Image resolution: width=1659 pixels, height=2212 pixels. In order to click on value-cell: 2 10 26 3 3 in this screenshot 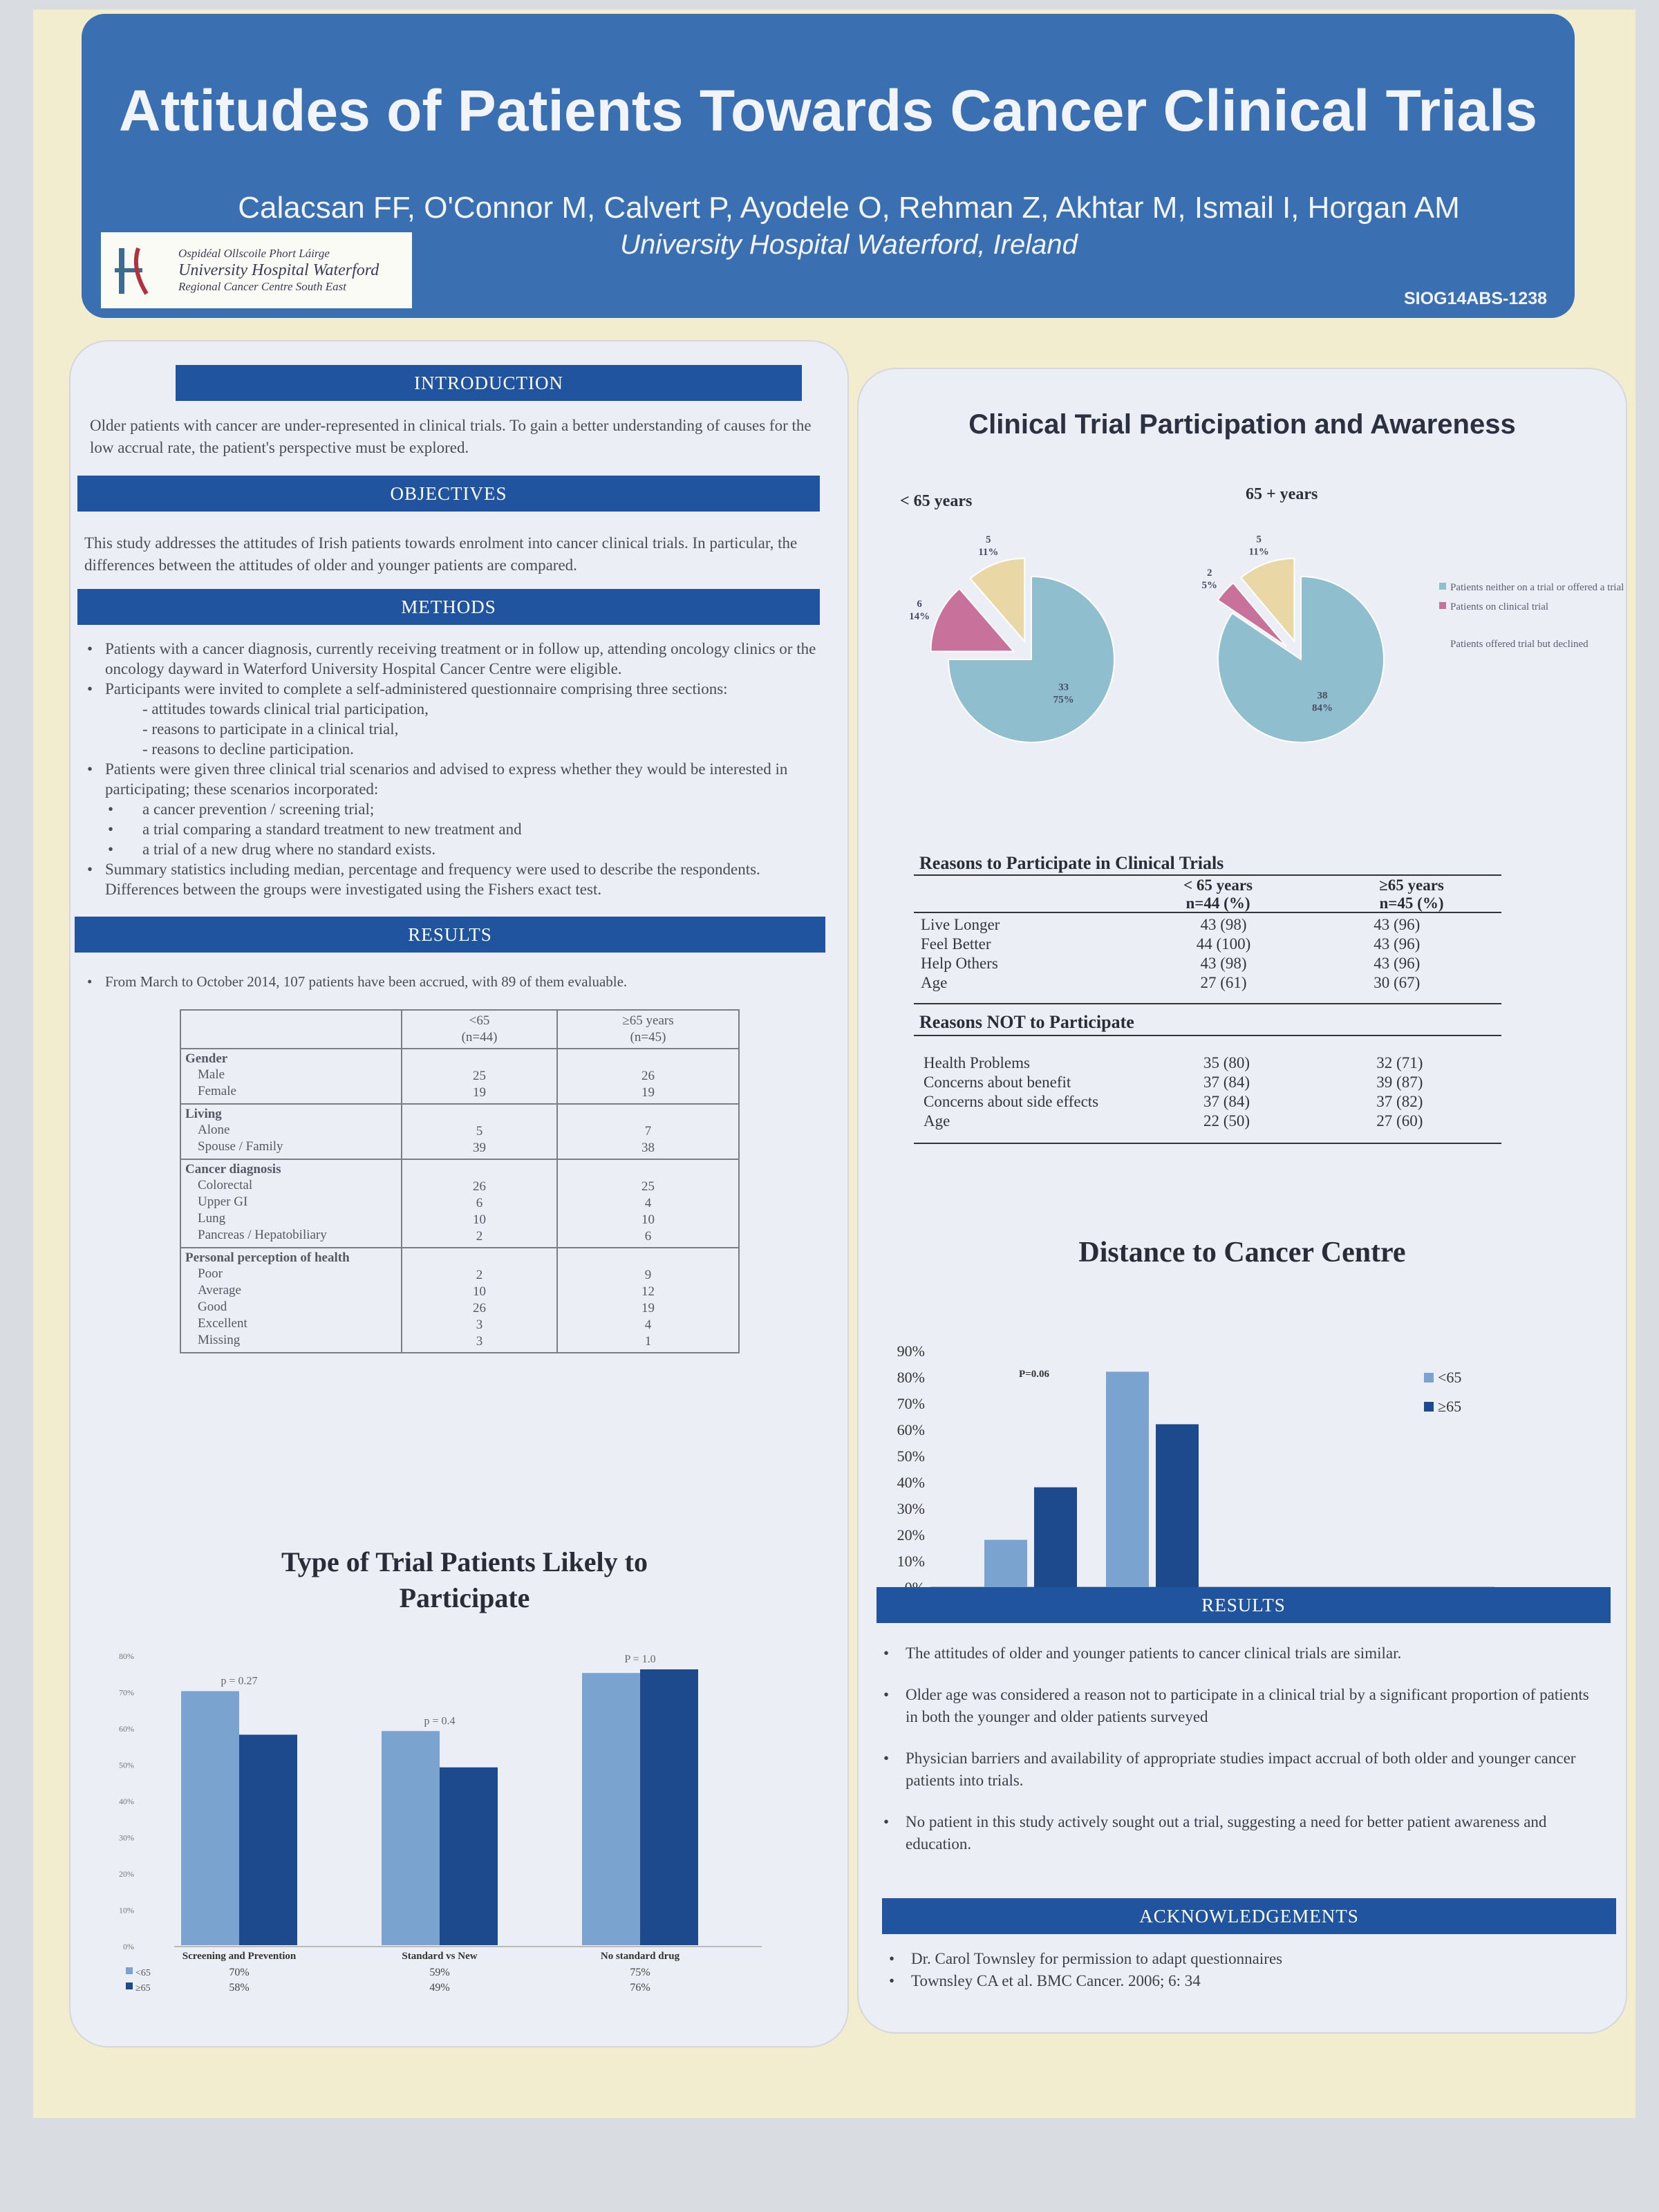, I will do `click(480, 1300)`.